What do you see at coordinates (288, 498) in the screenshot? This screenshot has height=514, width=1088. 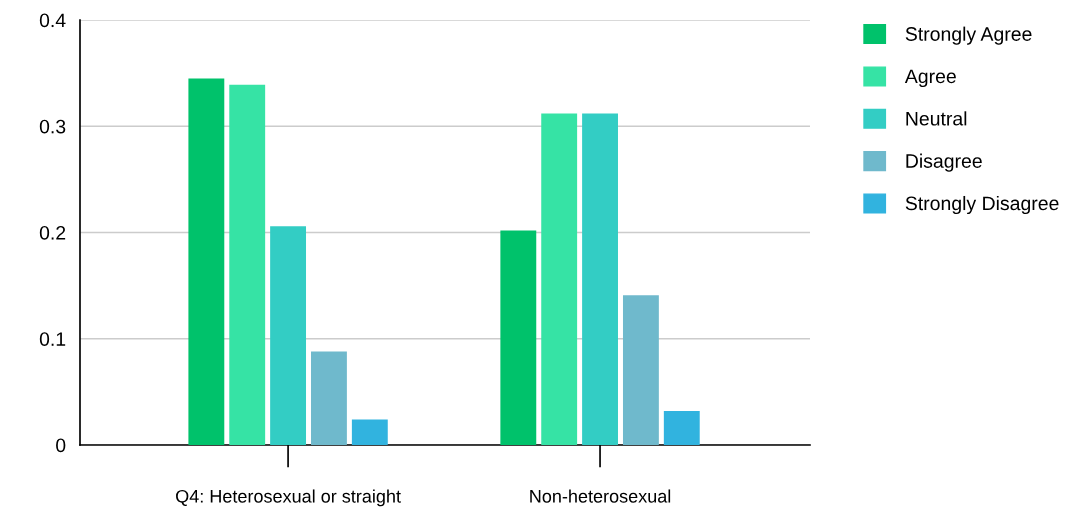 I see `x-tick-label: Q4: Heterosexual or straight` at bounding box center [288, 498].